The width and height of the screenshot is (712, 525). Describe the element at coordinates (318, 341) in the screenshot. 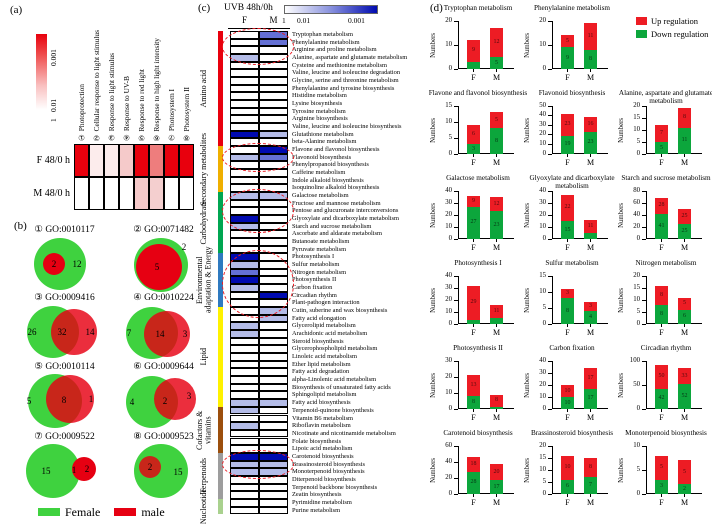

I see `pathway-label: Steroid biosynthesis` at that location.